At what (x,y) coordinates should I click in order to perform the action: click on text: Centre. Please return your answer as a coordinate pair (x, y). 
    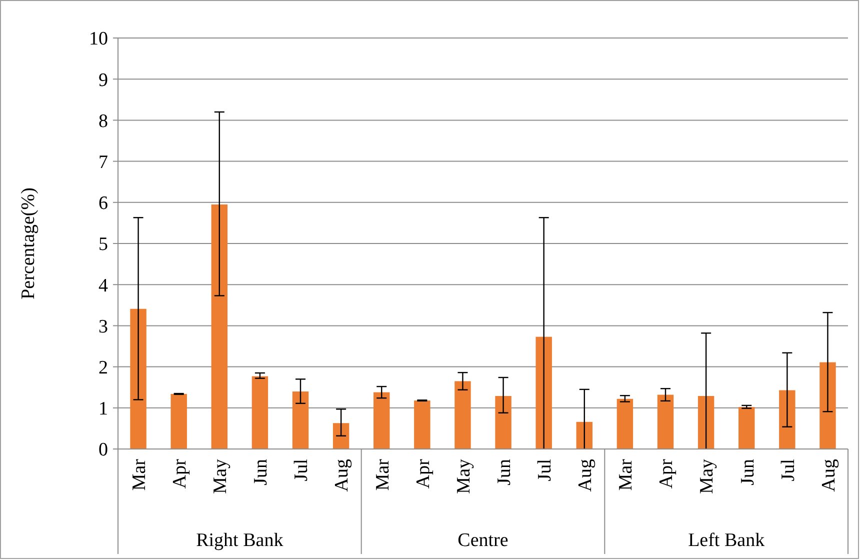
    Looking at the image, I should click on (483, 540).